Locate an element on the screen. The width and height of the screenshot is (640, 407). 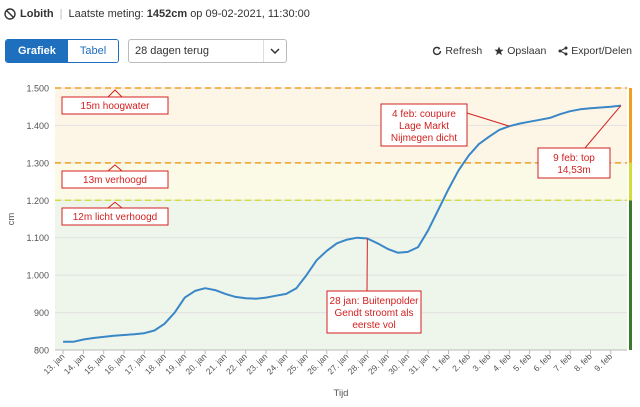
tab-chart: Grafiek is located at coordinates (37, 51).